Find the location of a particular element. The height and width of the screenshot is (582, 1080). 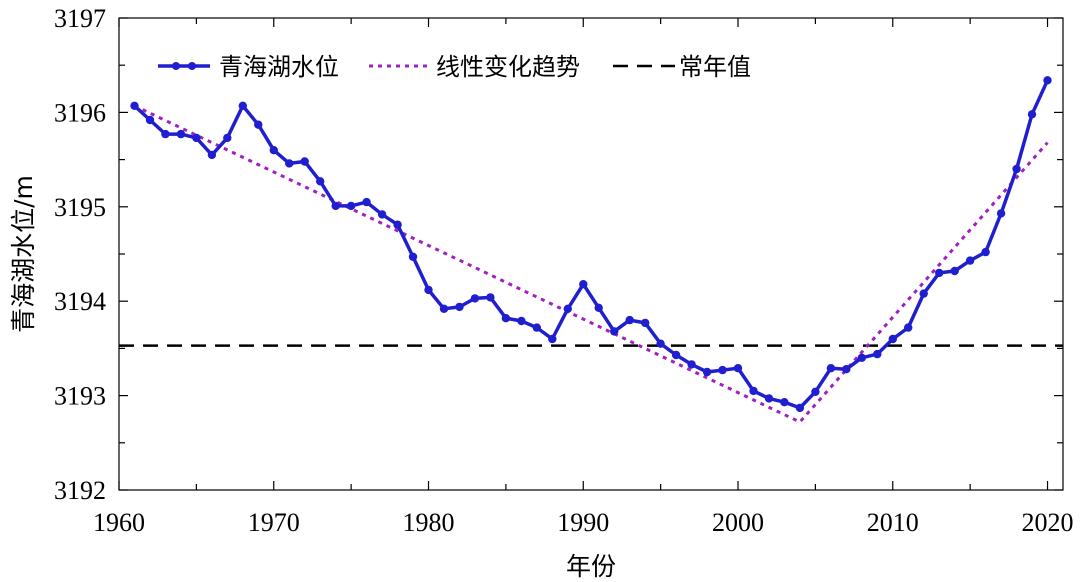

y-tick-label: 3197 is located at coordinates (80, 18).